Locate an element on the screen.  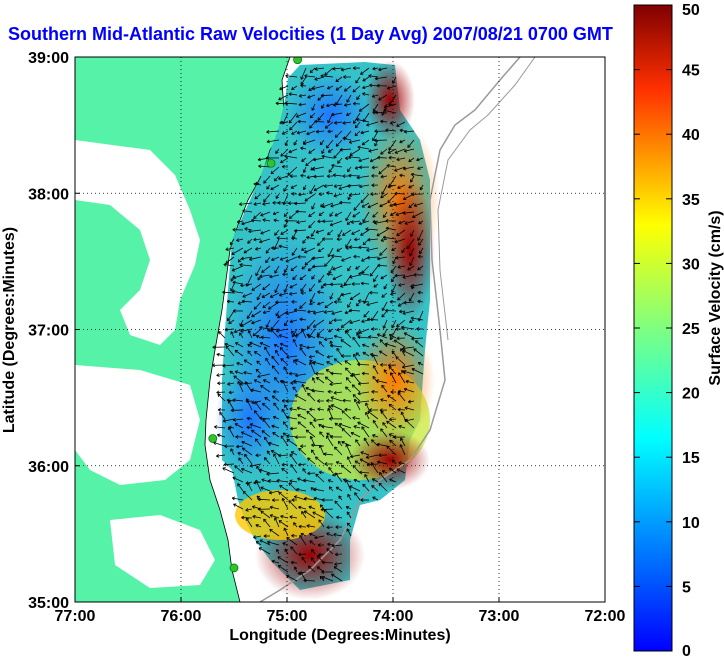
colorbar-tick-label: 10 is located at coordinates (691, 523).